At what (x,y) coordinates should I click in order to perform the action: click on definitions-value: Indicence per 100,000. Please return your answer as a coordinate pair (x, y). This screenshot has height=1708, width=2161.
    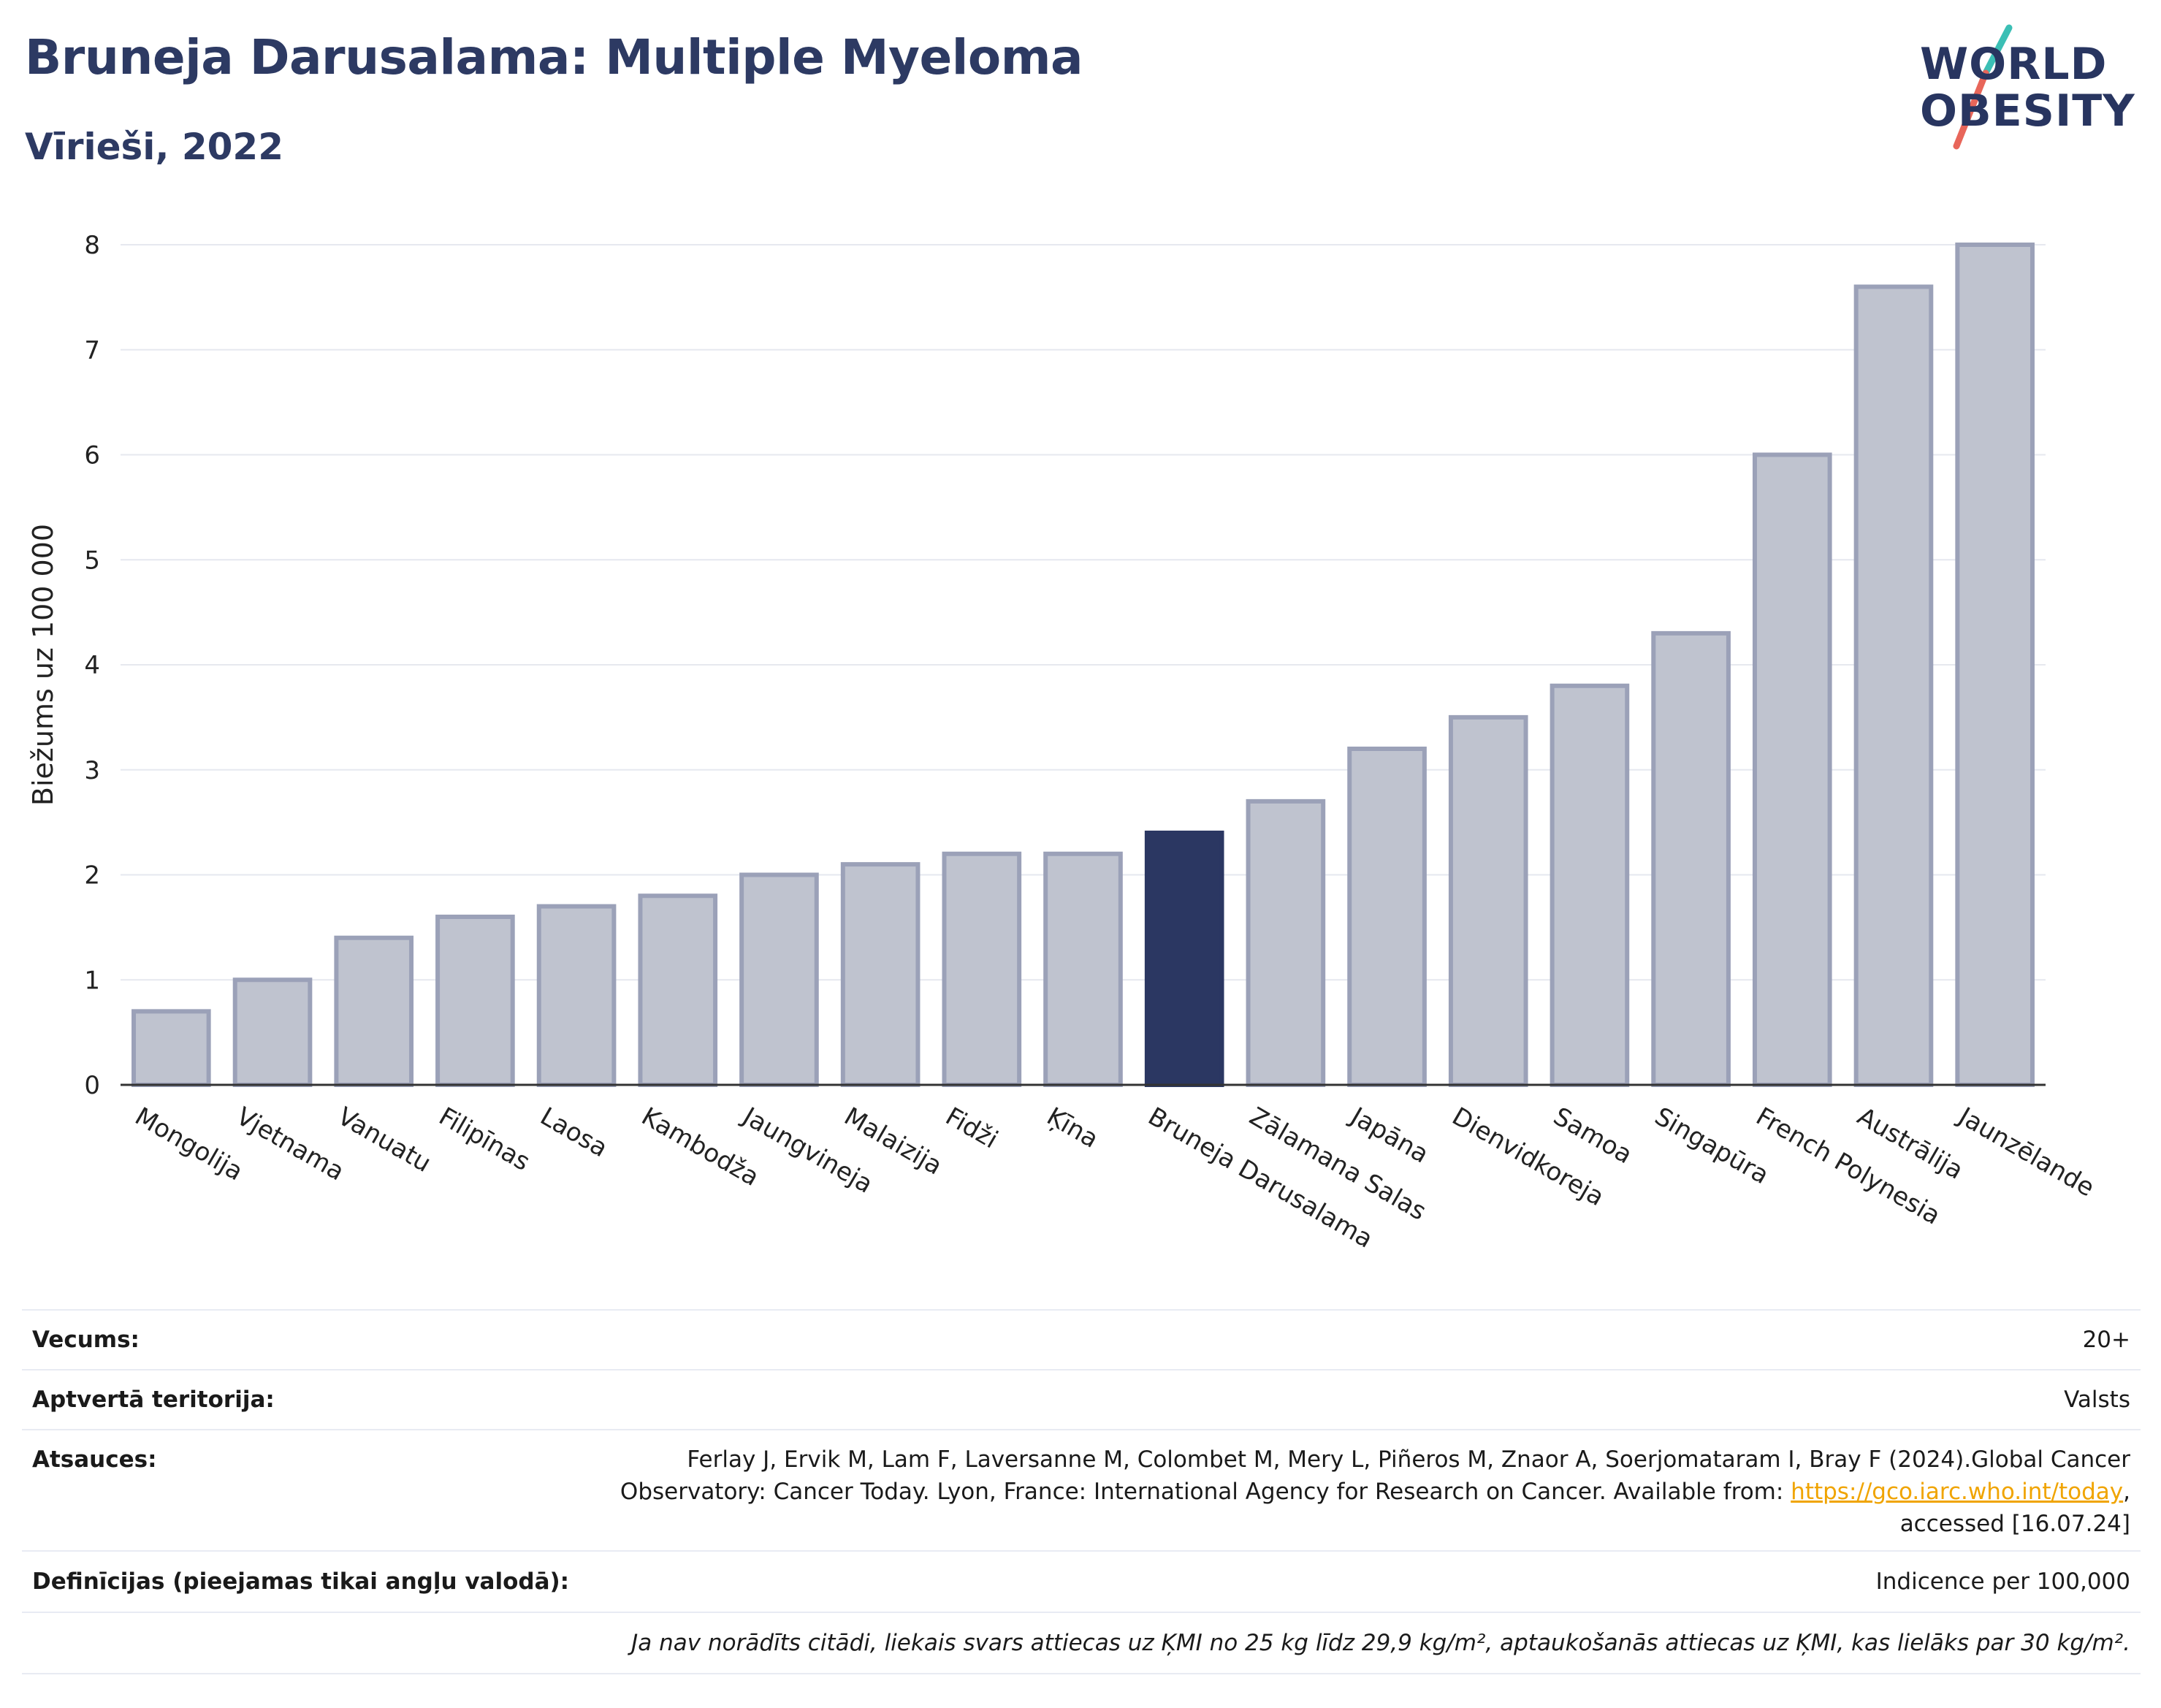
    Looking at the image, I should click on (2002, 1582).